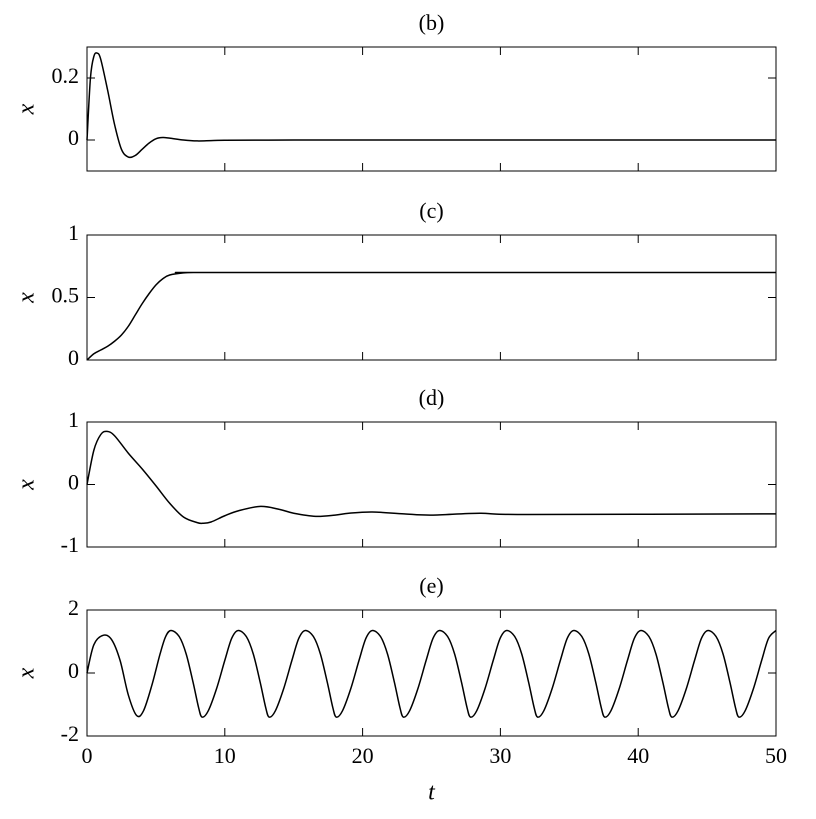 The height and width of the screenshot is (819, 816). I want to click on y-tick-label: -2, so click(70, 733).